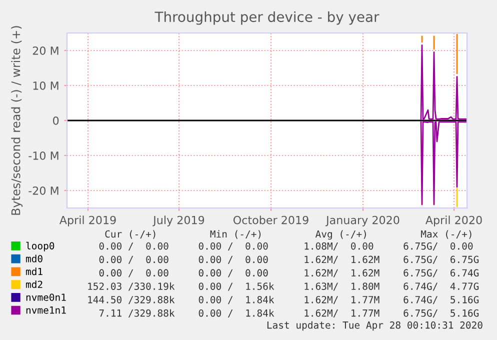 The width and height of the screenshot is (497, 340). What do you see at coordinates (289, 273) in the screenshot?
I see `text: 0.00 / 0.00 0.00 / 0.00 1.62M/ 1.62M 6.75G/ 6.74G` at bounding box center [289, 273].